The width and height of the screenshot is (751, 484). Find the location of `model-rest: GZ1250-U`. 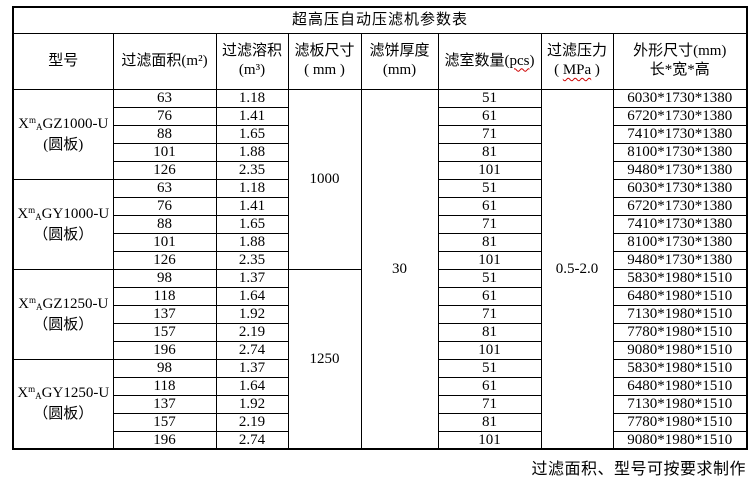

model-rest: GZ1250-U is located at coordinates (75, 303).